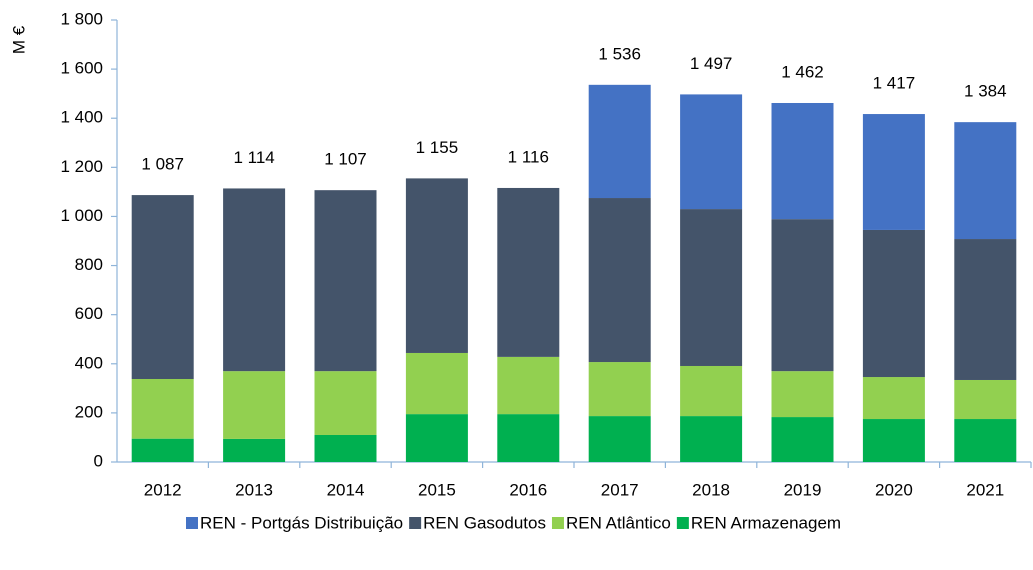 This screenshot has height=570, width=1033. Describe the element at coordinates (437, 147) in the screenshot. I see `total-label: 1 155` at that location.